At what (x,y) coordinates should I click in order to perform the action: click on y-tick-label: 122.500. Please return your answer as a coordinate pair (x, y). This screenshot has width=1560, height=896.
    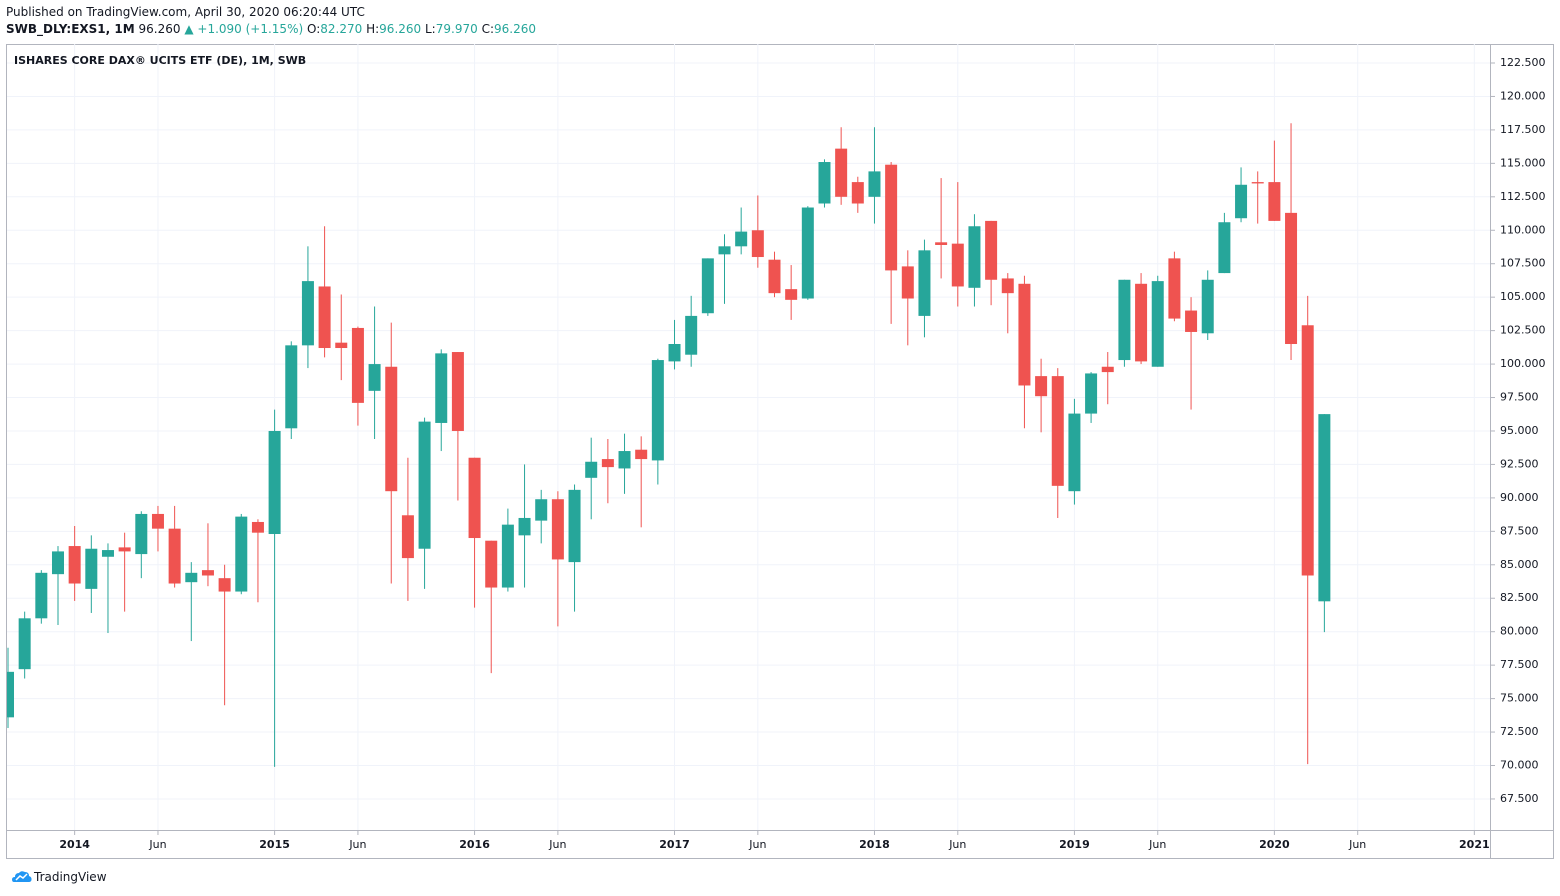
    Looking at the image, I should click on (1523, 62).